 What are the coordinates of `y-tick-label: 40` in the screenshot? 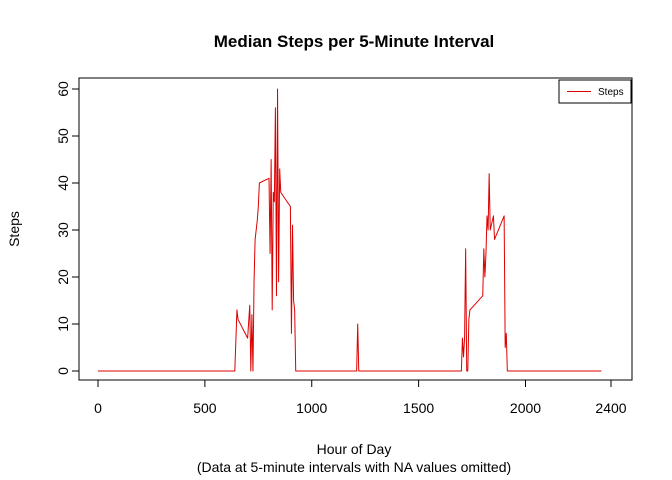 It's located at (63, 183).